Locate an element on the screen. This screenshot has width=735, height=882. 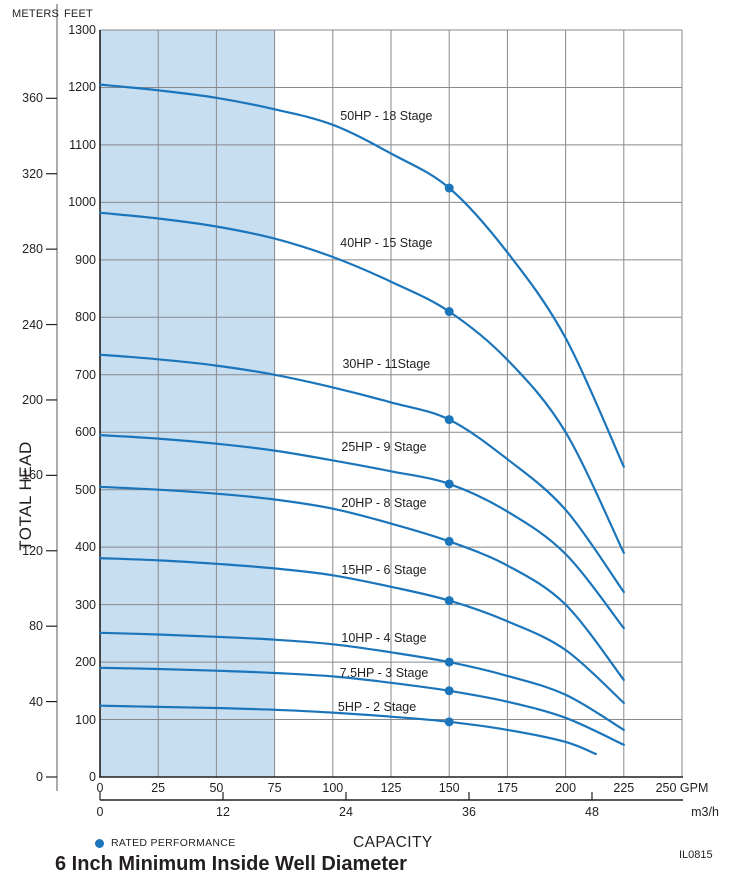
curve-label-30hp-11stage: 30HP - 11Stage is located at coordinates (386, 364).